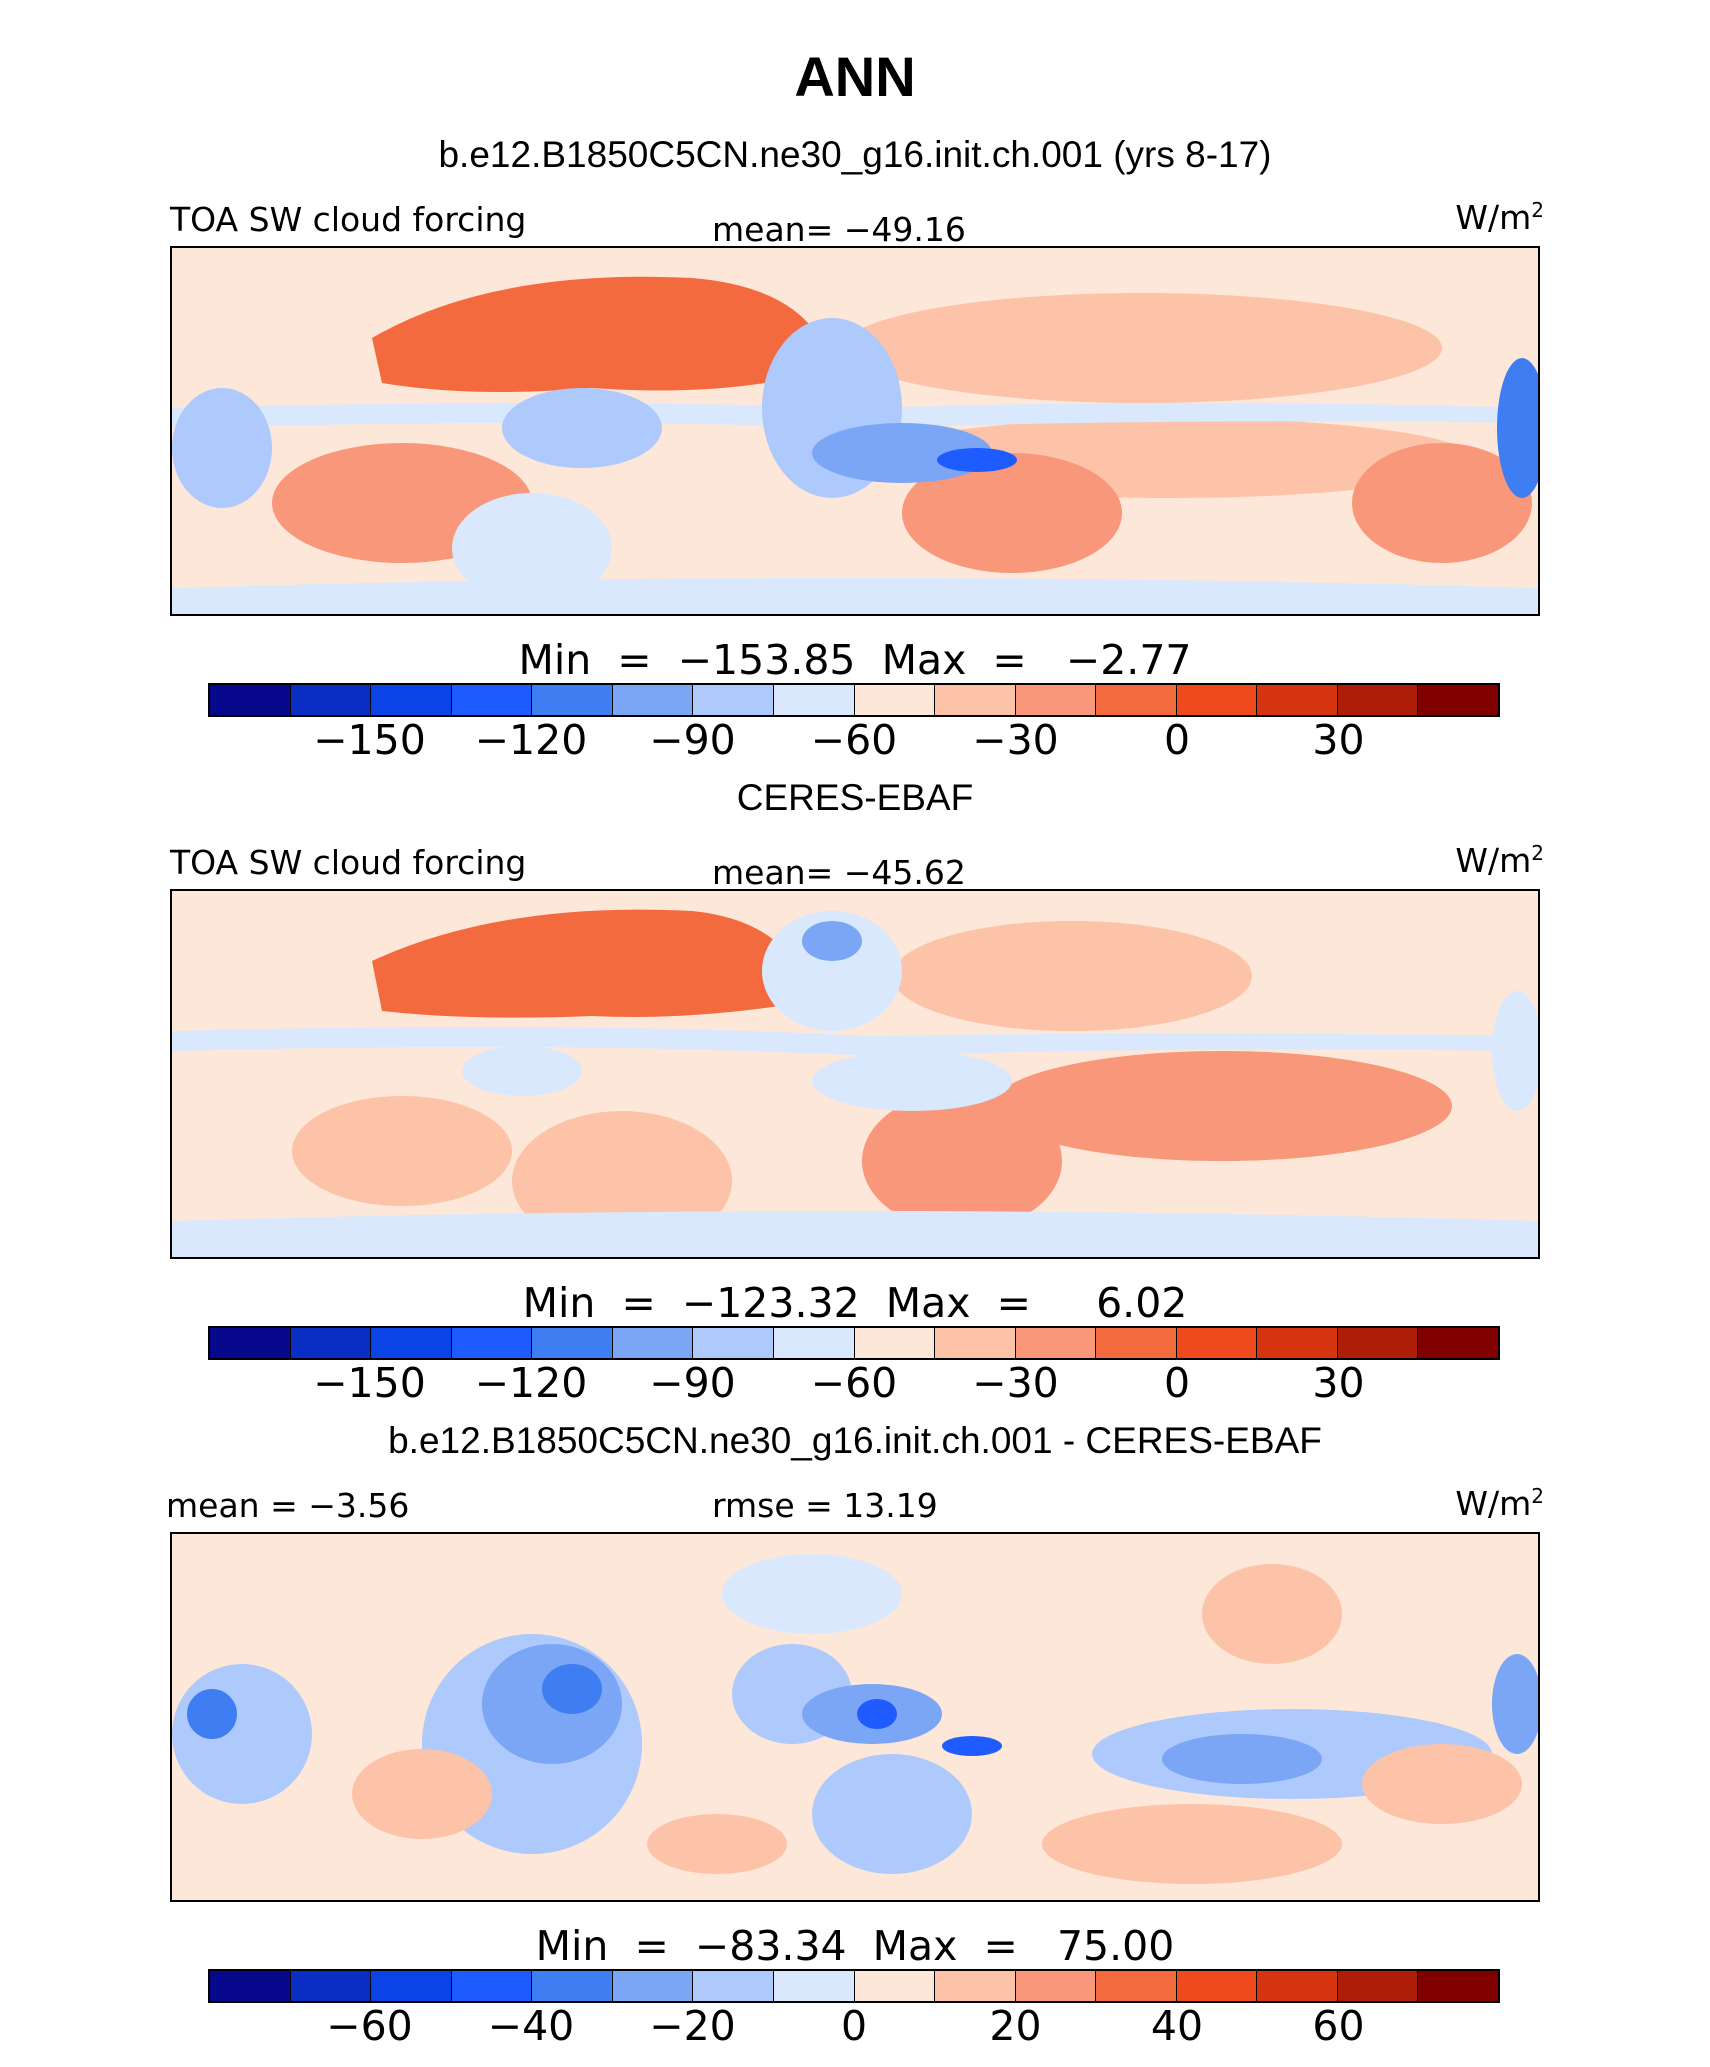 Image resolution: width=1710 pixels, height=2067 pixels. Describe the element at coordinates (855, 660) in the screenshot. I see `panel-1-minmax: Min = −153.85 Max = −2.77` at that location.